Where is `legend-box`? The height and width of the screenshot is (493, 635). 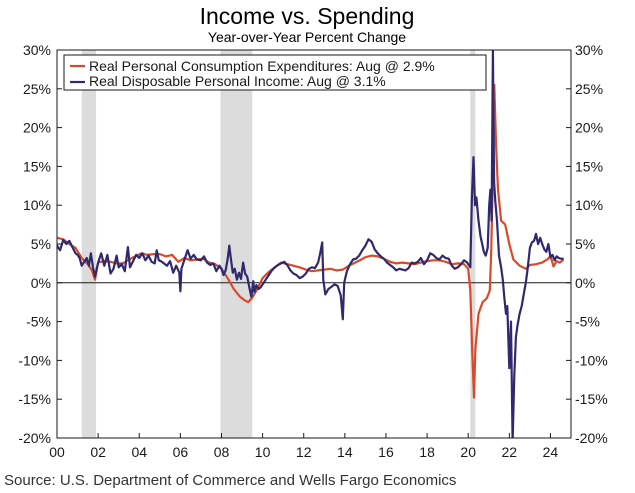 legend-box is located at coordinates (275, 72).